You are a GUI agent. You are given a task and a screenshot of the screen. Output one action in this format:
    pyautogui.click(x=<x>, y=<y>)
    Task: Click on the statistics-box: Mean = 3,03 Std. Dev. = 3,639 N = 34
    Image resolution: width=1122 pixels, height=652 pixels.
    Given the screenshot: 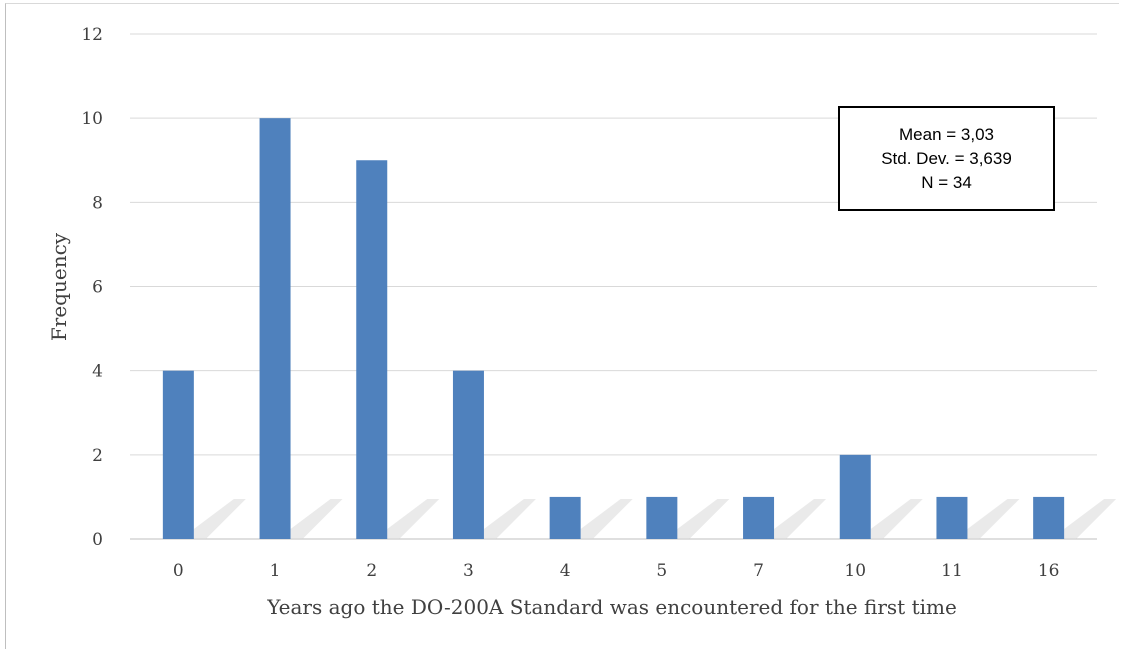 What is the action you would take?
    pyautogui.click(x=946, y=158)
    